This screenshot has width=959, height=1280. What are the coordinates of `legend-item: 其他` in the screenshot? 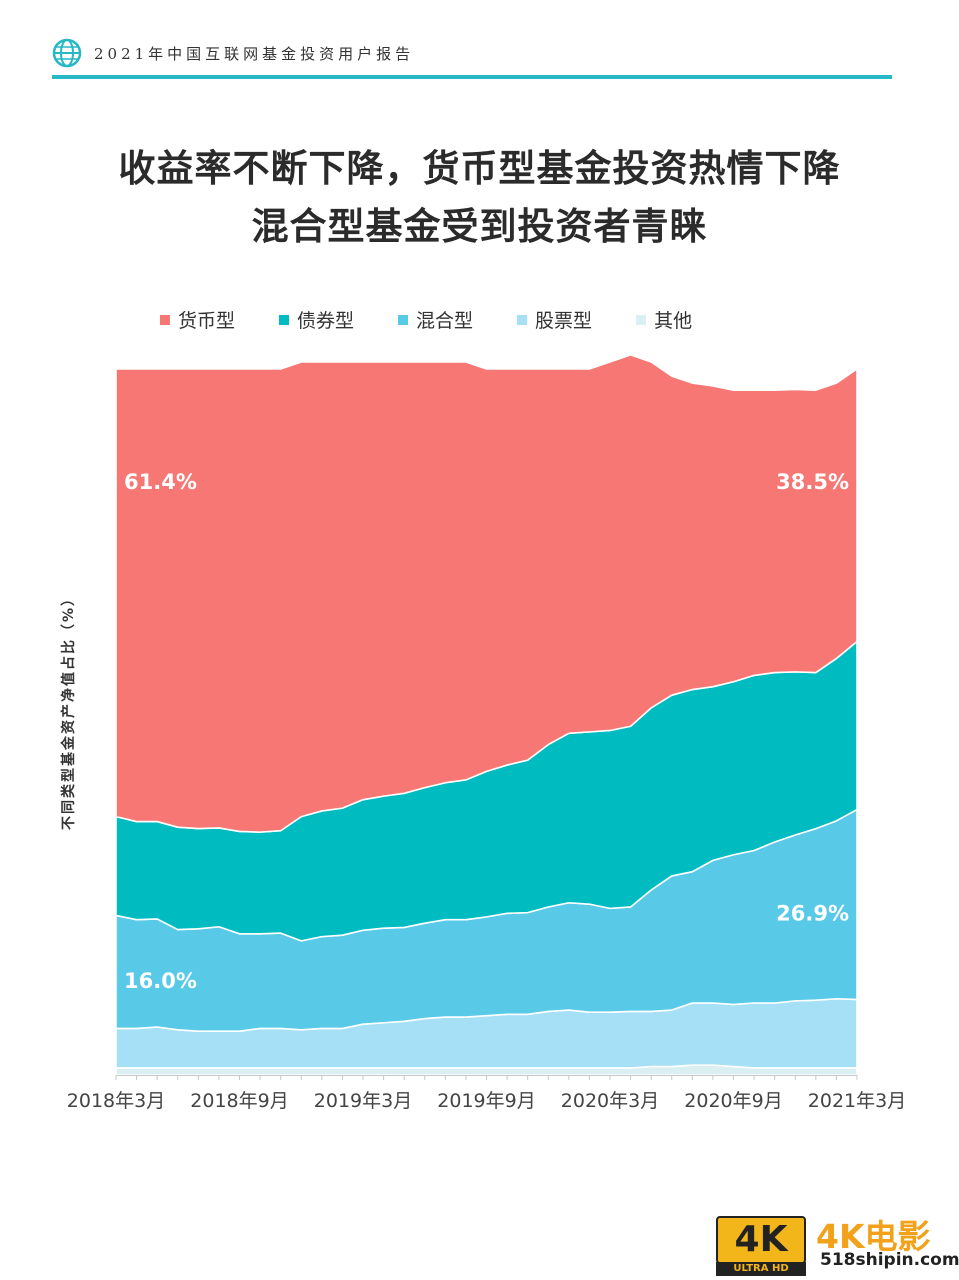 It's located at (664, 319).